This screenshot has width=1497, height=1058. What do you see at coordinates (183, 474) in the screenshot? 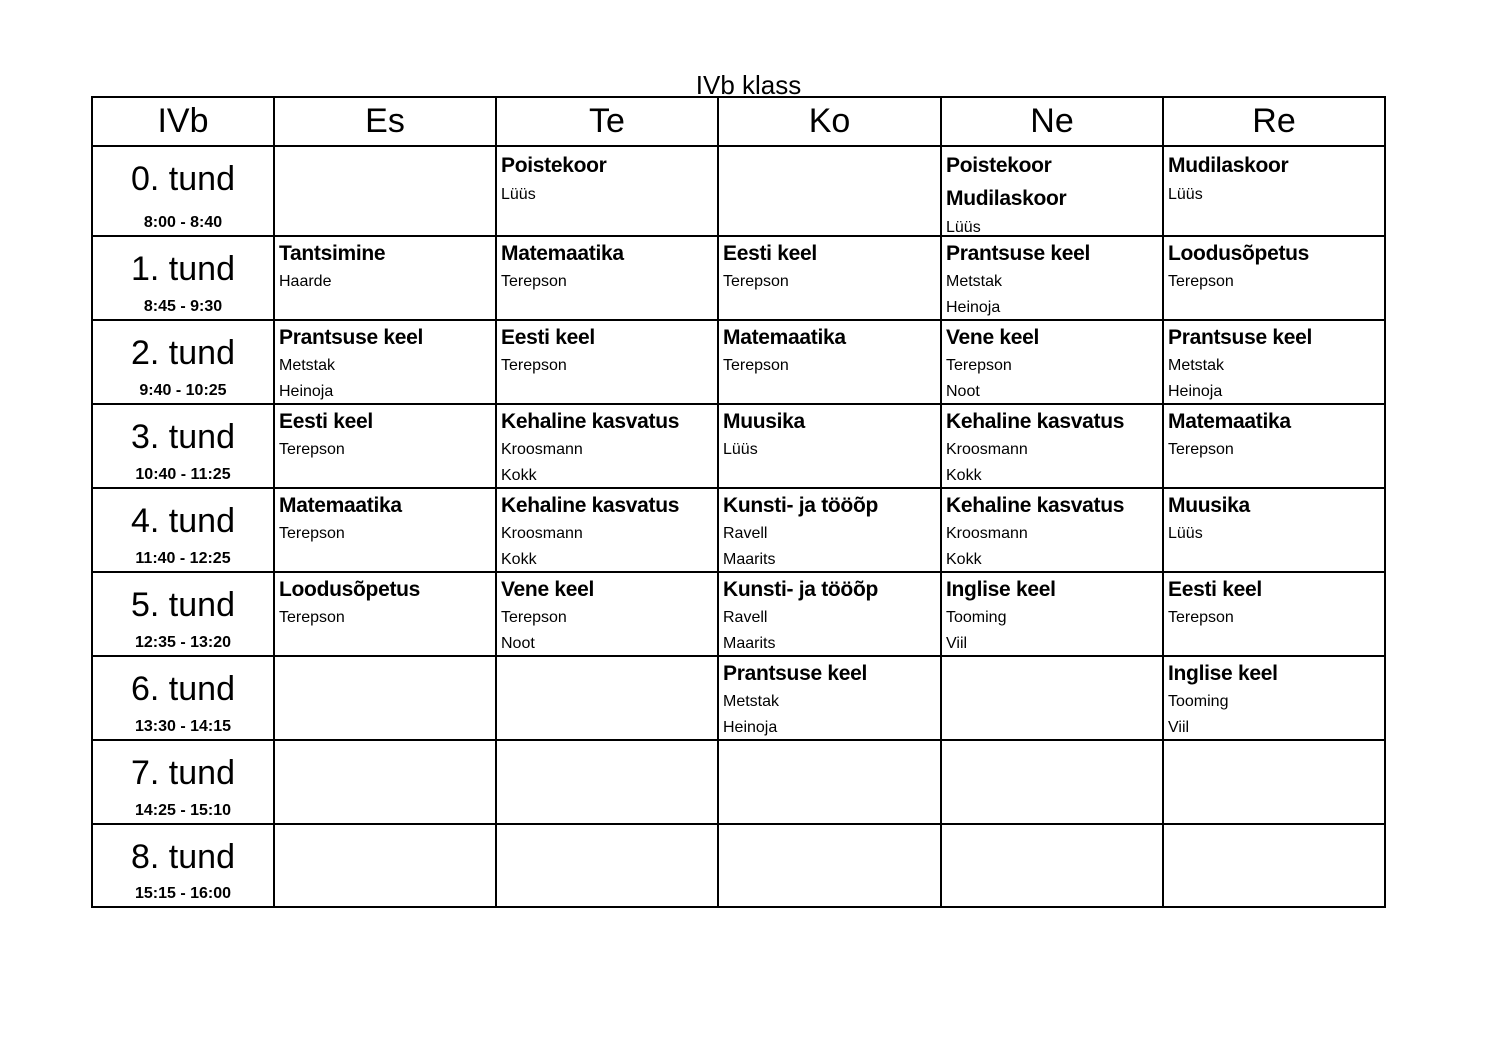
I see `lesson-time: 10:40 - 11:25` at bounding box center [183, 474].